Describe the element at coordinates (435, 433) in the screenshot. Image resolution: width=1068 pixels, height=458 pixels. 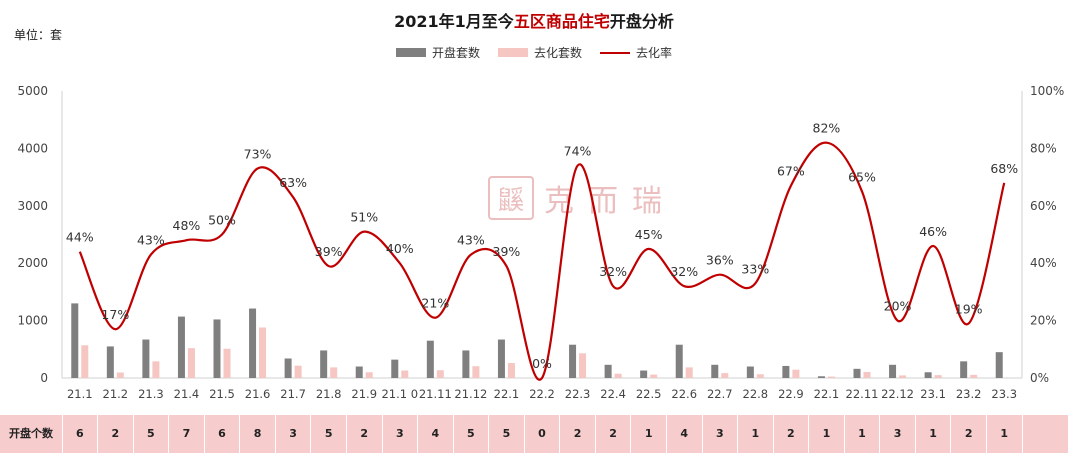
I see `table-cell: 4` at that location.